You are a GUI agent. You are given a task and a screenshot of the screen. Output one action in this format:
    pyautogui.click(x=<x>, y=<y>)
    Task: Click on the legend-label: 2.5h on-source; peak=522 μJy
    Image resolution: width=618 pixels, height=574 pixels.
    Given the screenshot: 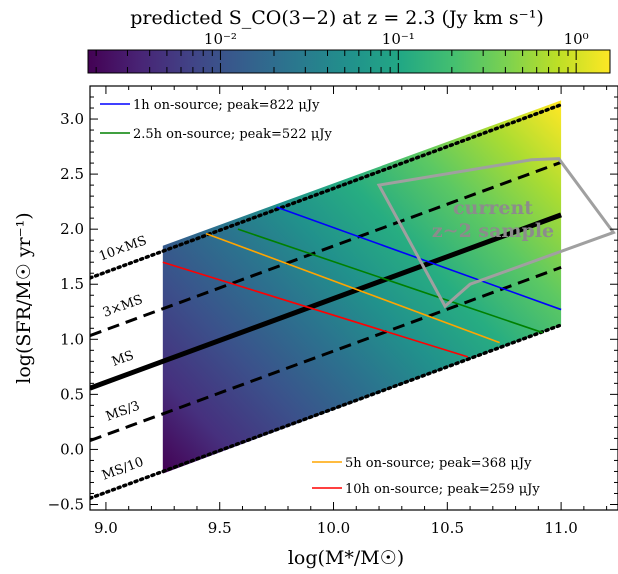 What is the action you would take?
    pyautogui.click(x=232, y=134)
    